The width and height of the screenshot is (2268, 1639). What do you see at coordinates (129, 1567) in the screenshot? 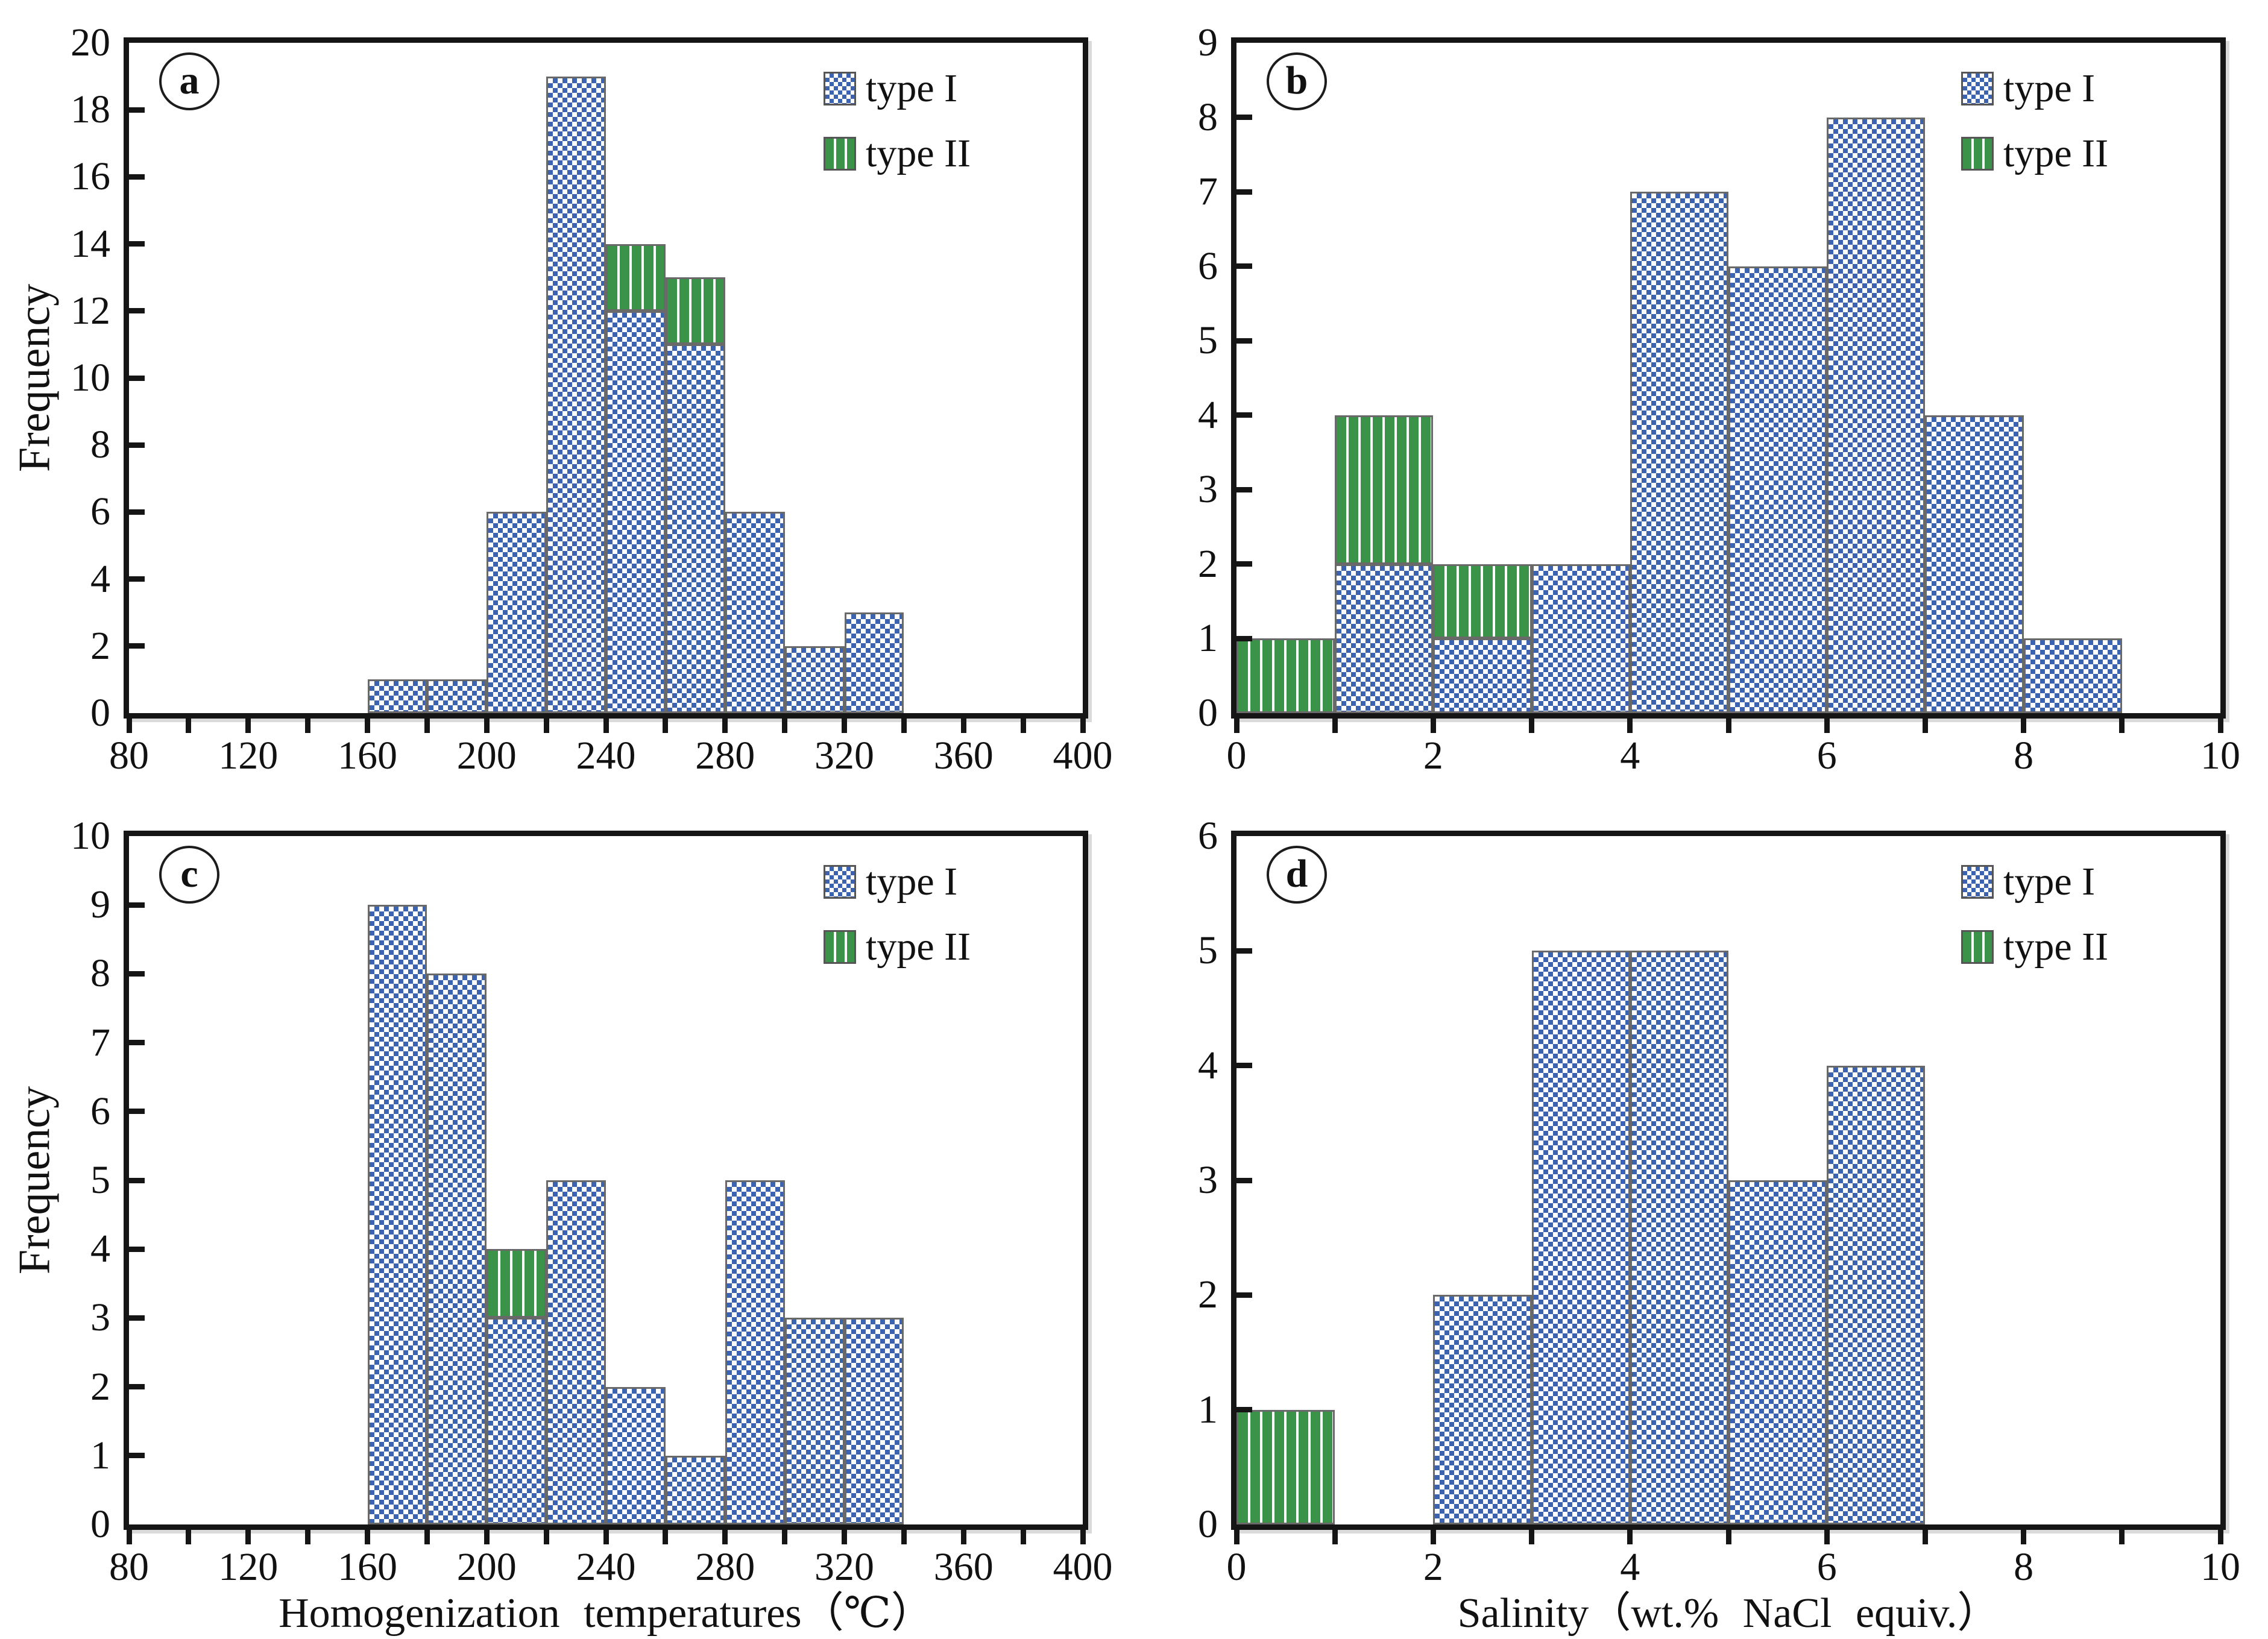
I see `x-tick-label: 80` at bounding box center [129, 1567].